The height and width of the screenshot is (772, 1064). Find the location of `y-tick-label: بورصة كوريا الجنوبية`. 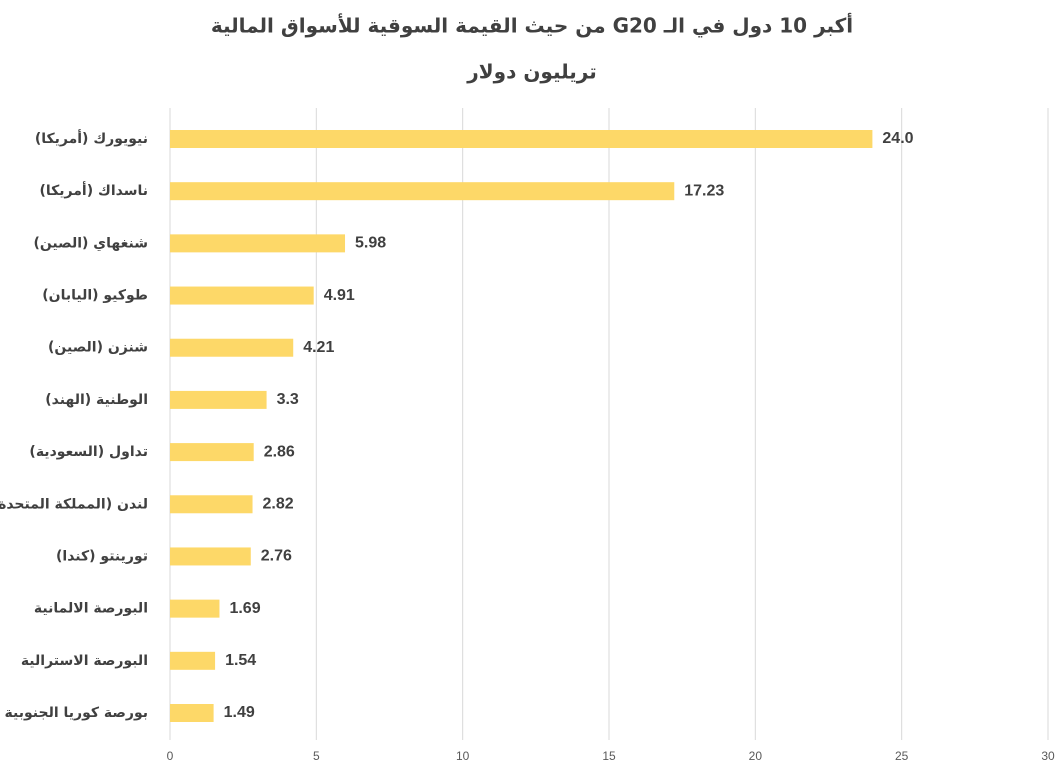

y-tick-label: بورصة كوريا الجنوبية is located at coordinates (76, 713).